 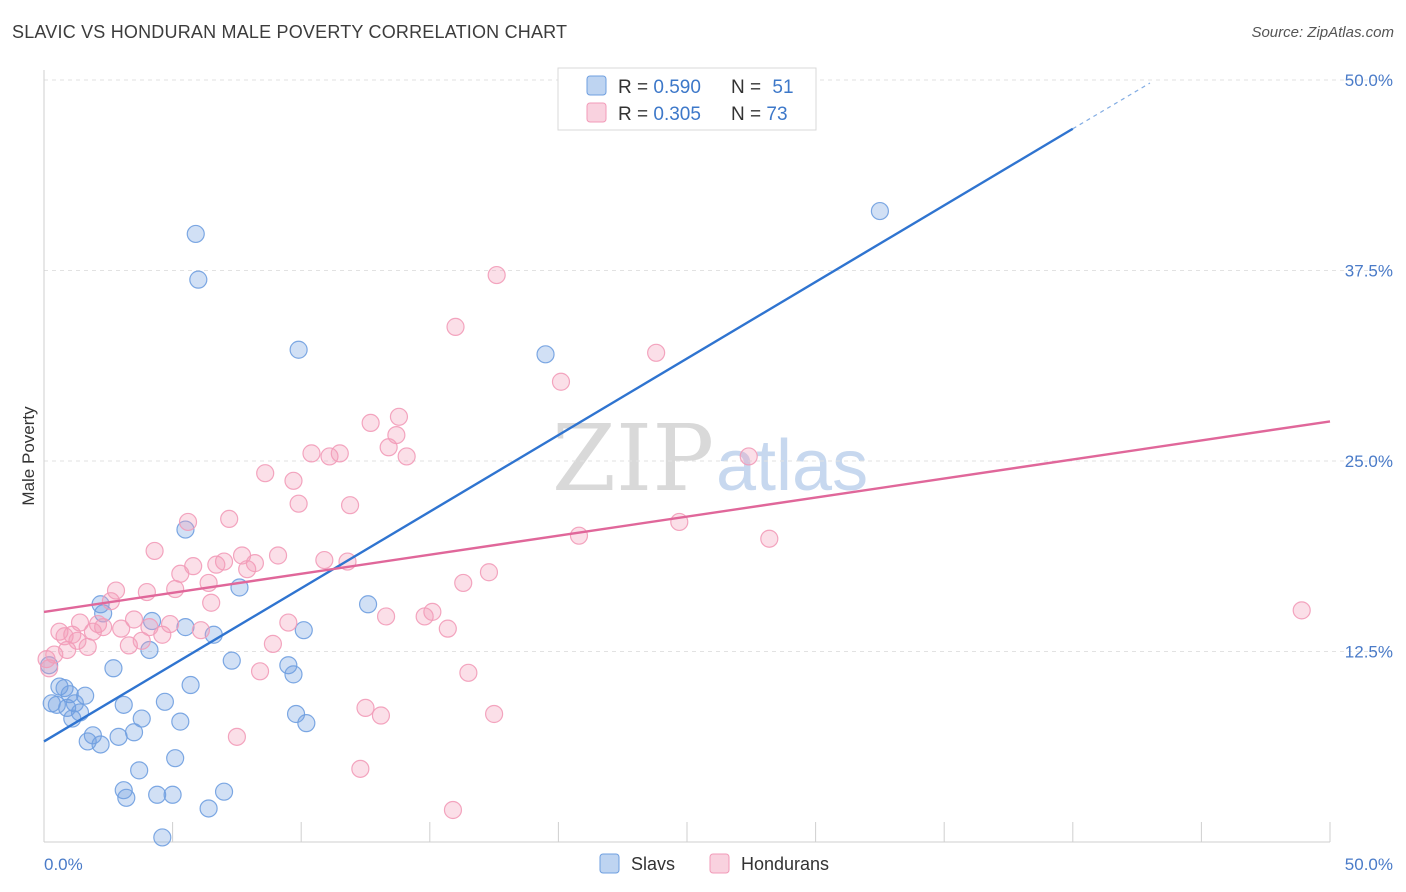 I want to click on legend-row-slavs: R = 0.590, so click(x=659, y=87).